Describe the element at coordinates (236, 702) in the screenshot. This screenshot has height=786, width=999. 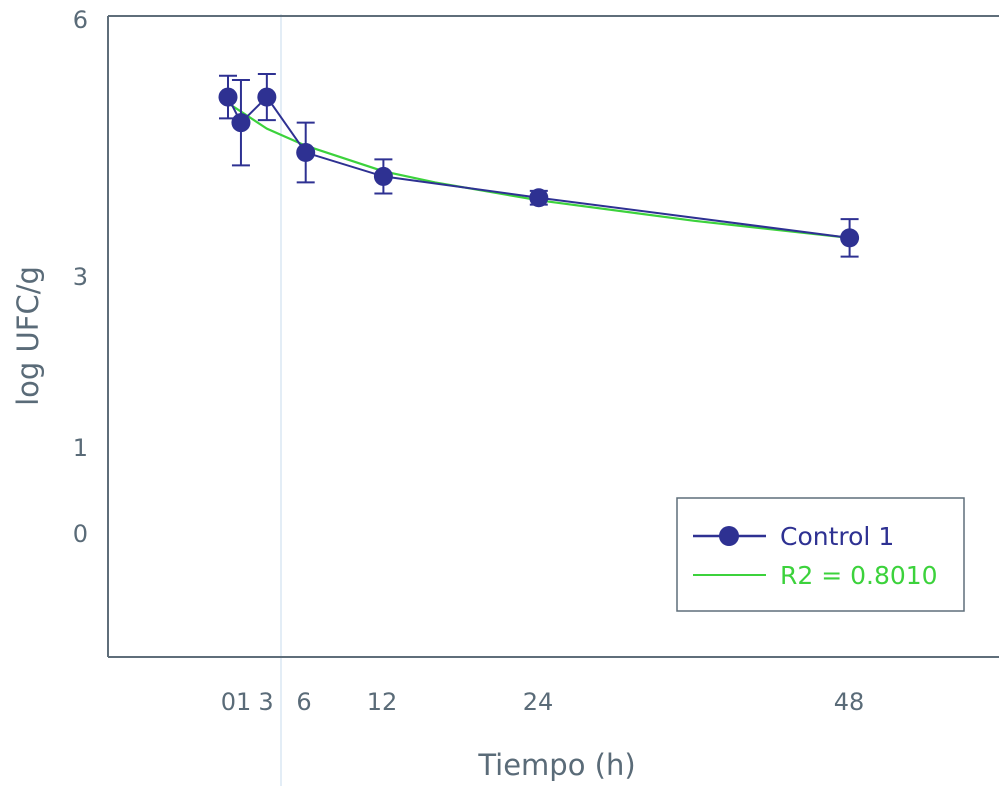
I see `x-tick-label: 01` at that location.